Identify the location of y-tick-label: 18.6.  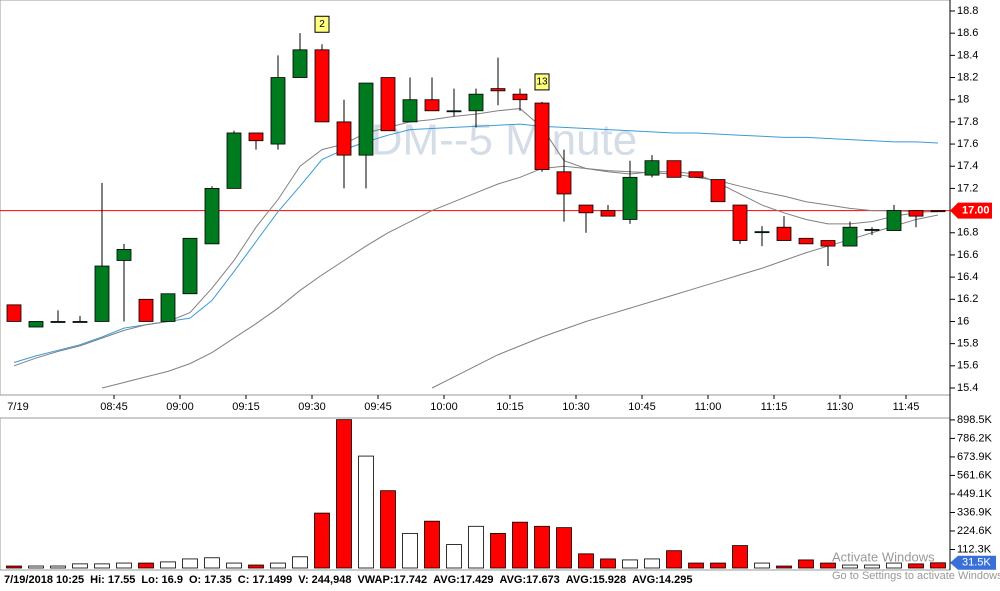
(967, 33).